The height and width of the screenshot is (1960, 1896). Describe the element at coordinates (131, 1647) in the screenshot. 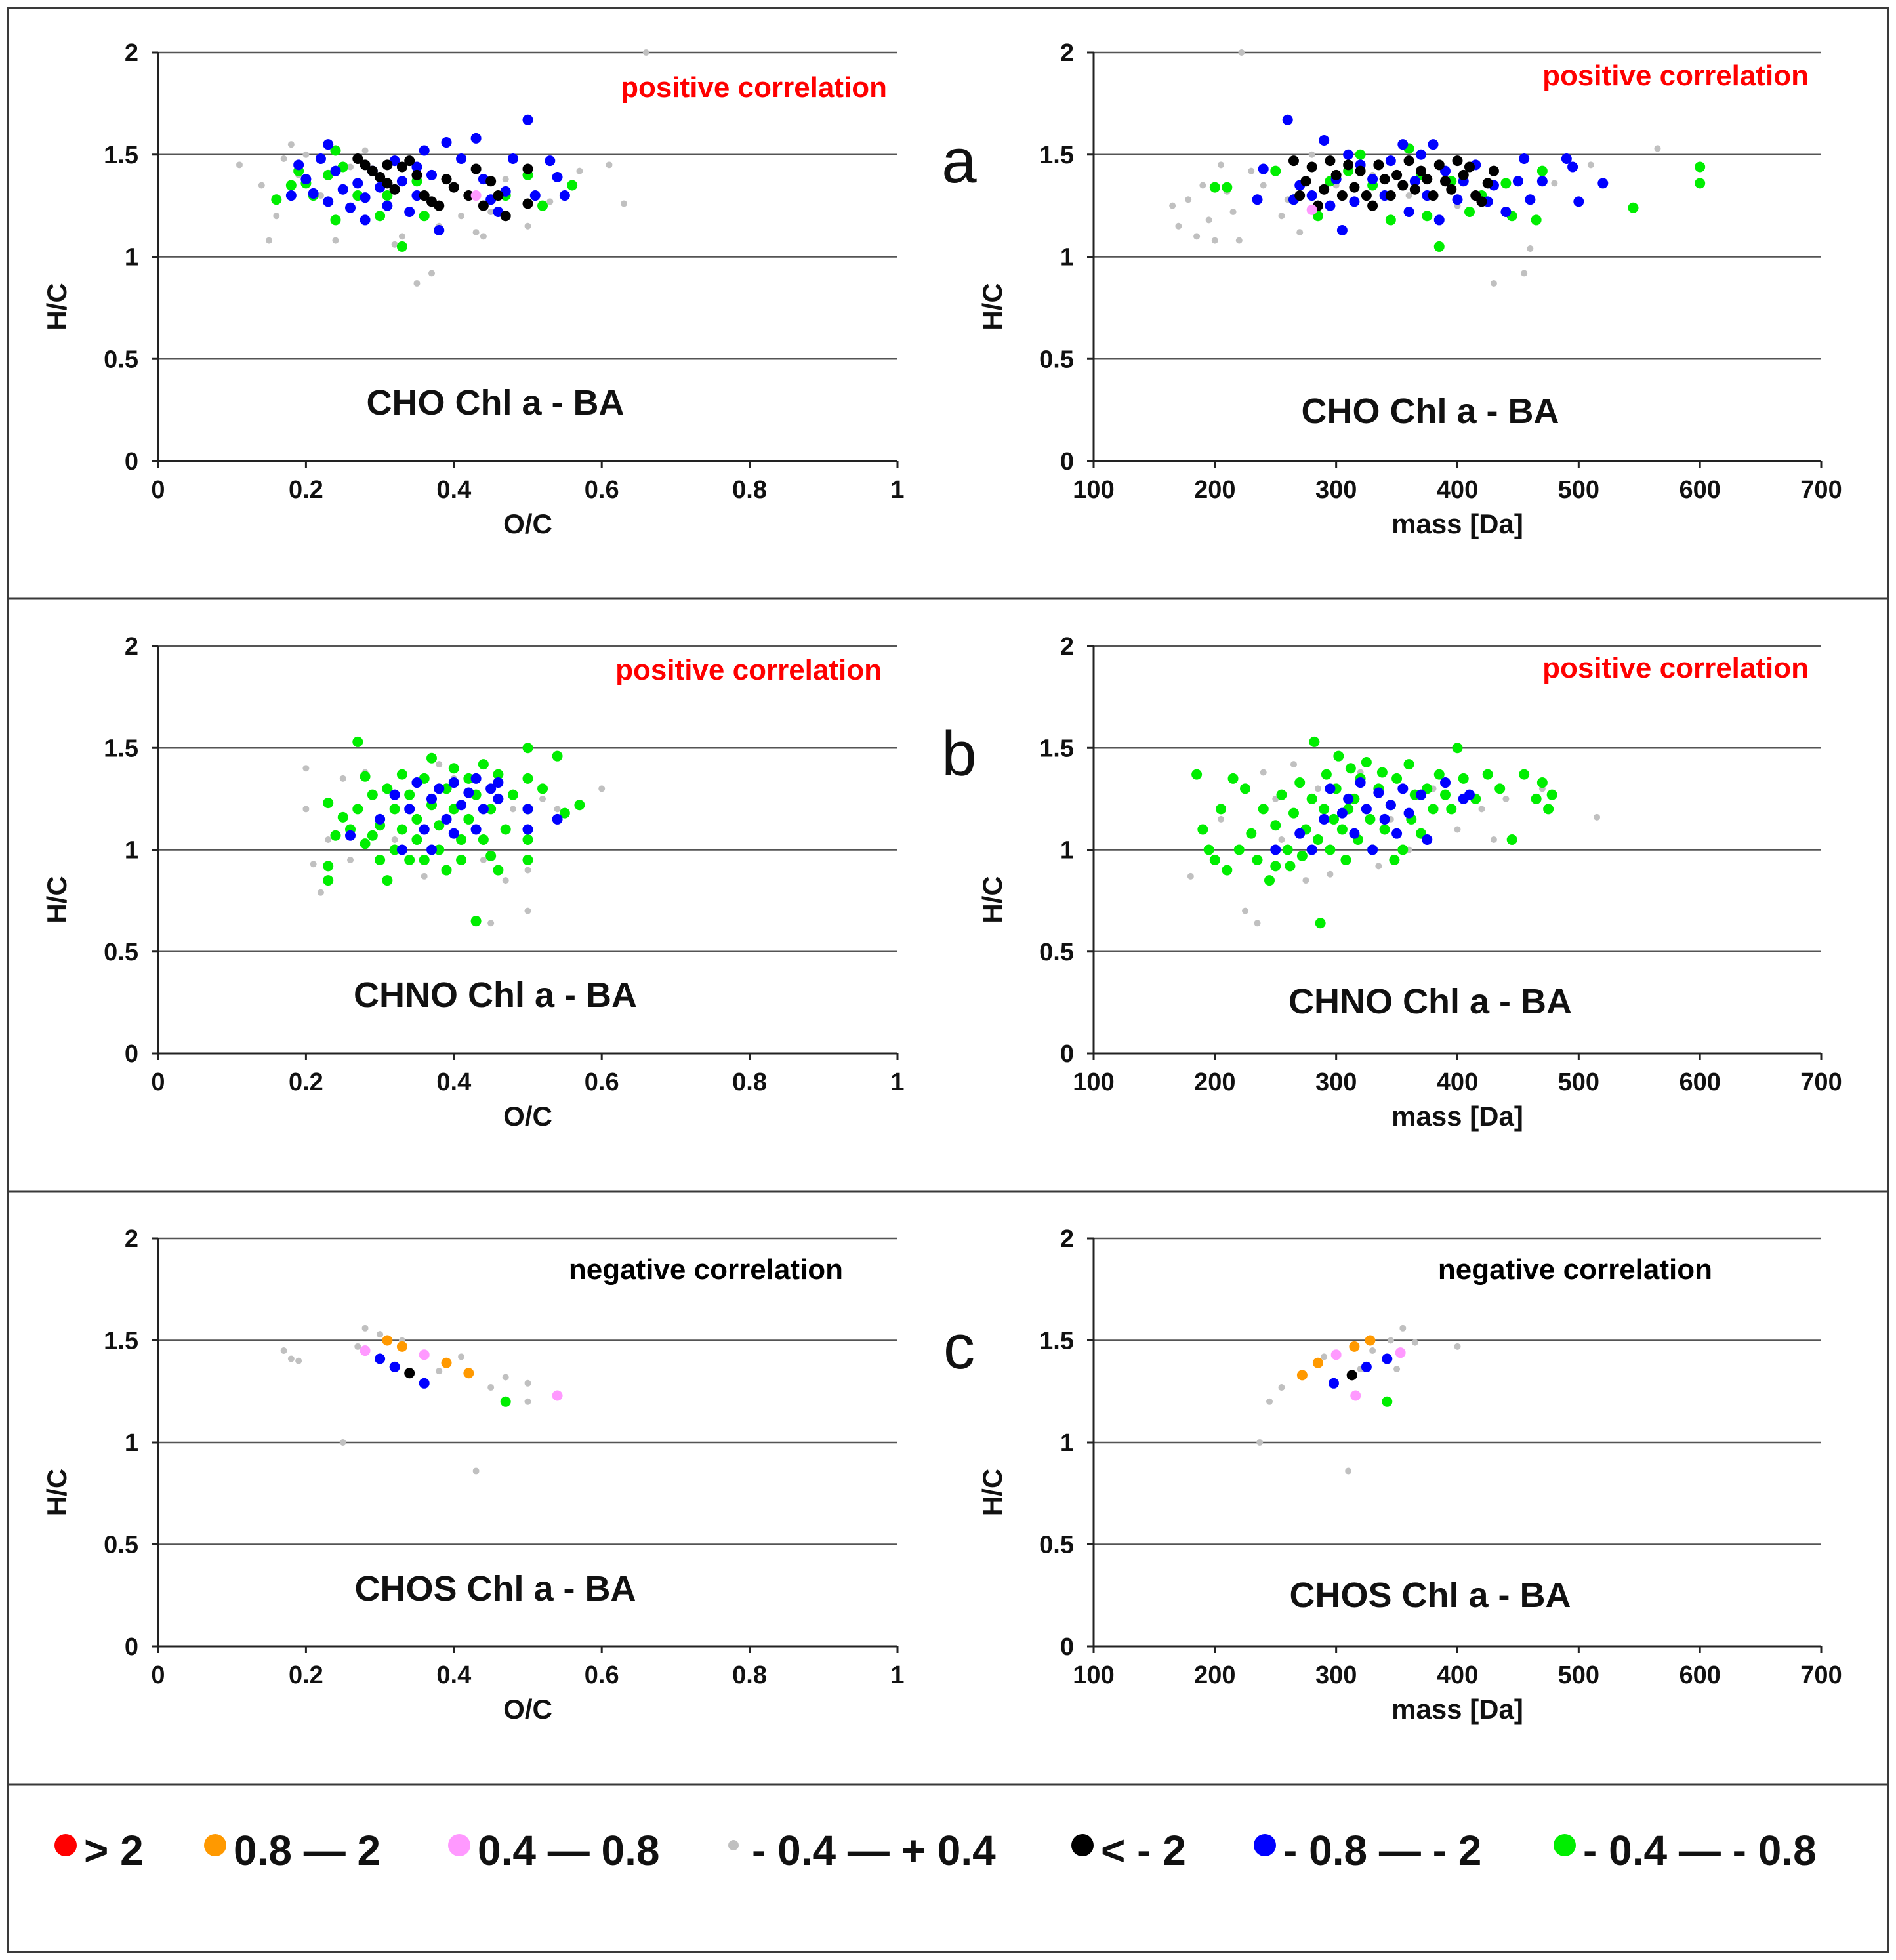

I see `y-tick-label: 0` at that location.